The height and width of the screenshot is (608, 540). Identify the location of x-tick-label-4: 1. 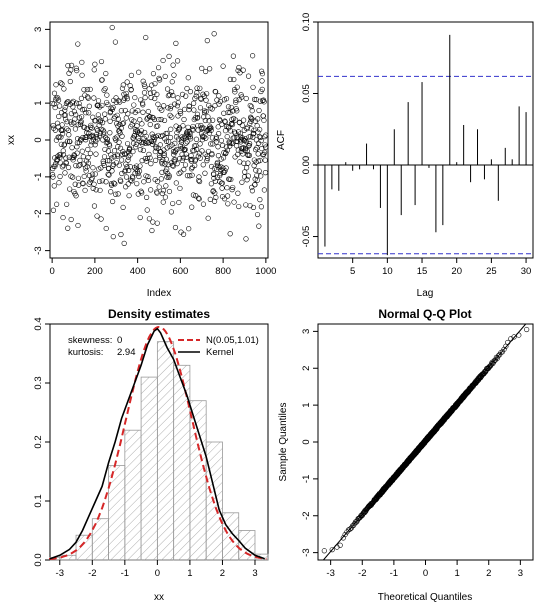
(456, 573).